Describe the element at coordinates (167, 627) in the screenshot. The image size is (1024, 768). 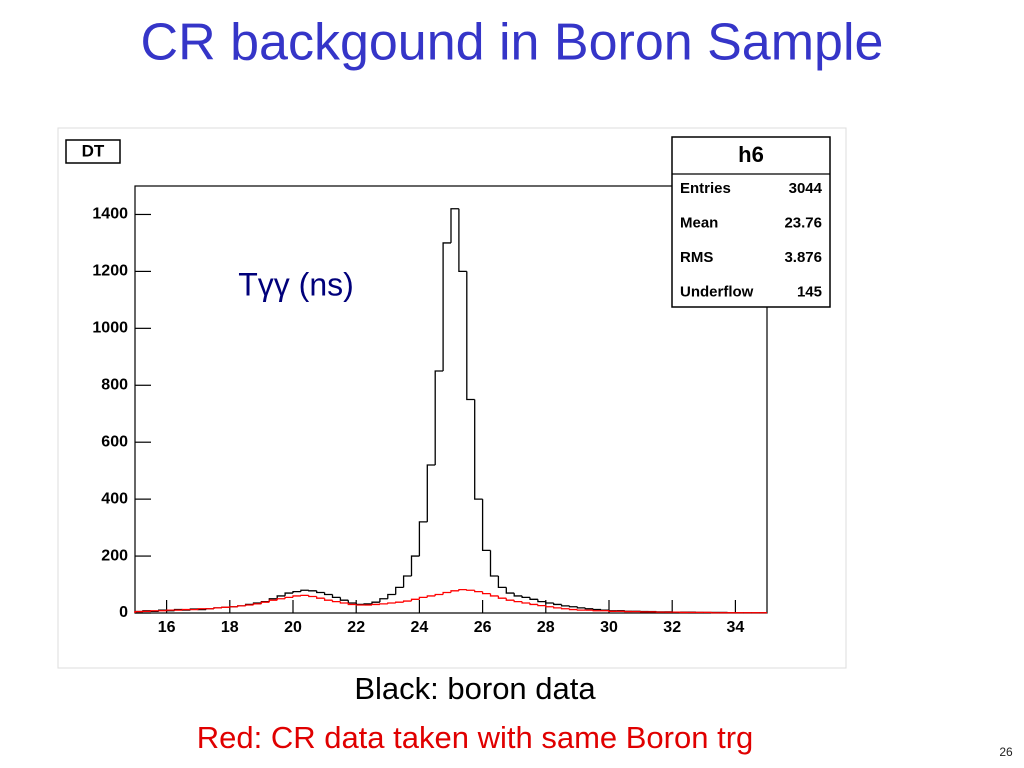
I see `x-tick-label: 16` at that location.